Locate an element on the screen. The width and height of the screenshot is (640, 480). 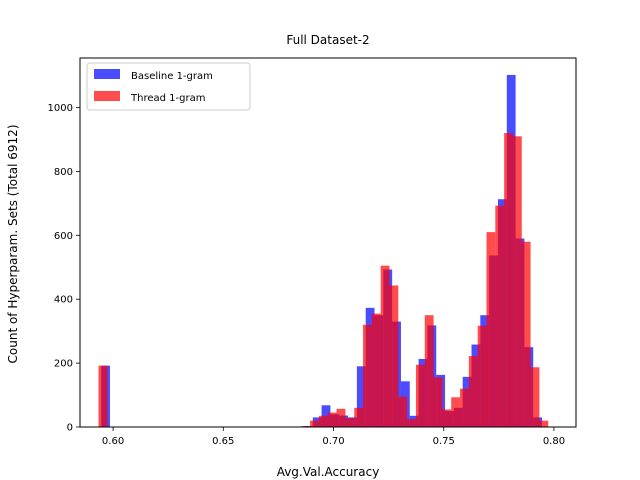
legend-label-baseline: Baseline 1-gram is located at coordinates (172, 76).